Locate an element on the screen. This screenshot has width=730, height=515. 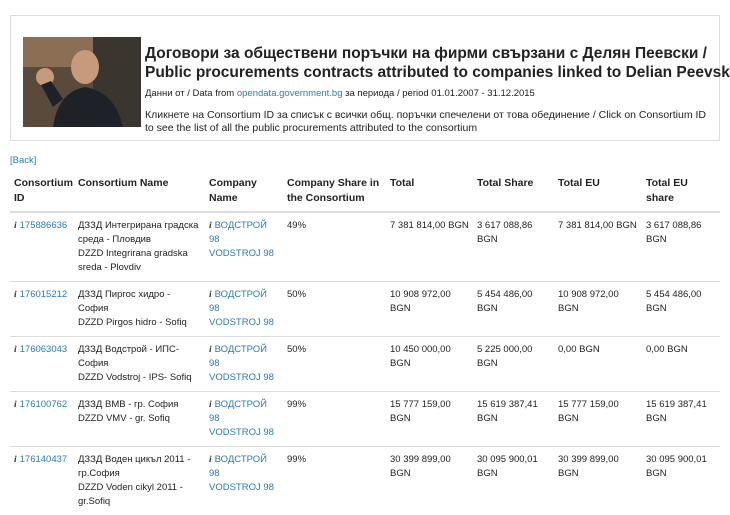
consortium-name: ДЗЗД Пиргос хидро - София is located at coordinates (139, 302).